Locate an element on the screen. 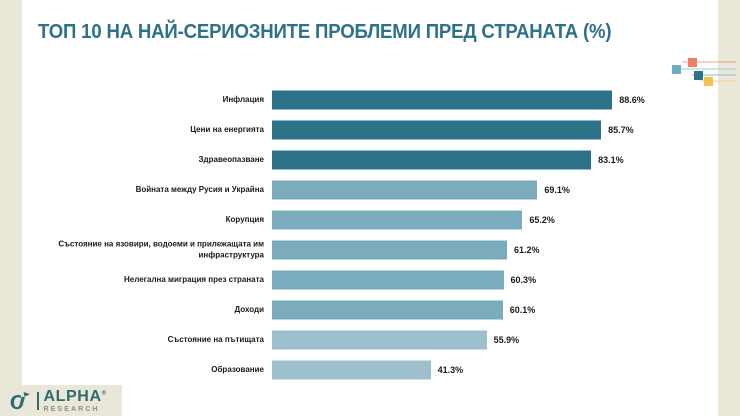  bar-category-label: Войната между Русия и Украйна is located at coordinates (199, 189).